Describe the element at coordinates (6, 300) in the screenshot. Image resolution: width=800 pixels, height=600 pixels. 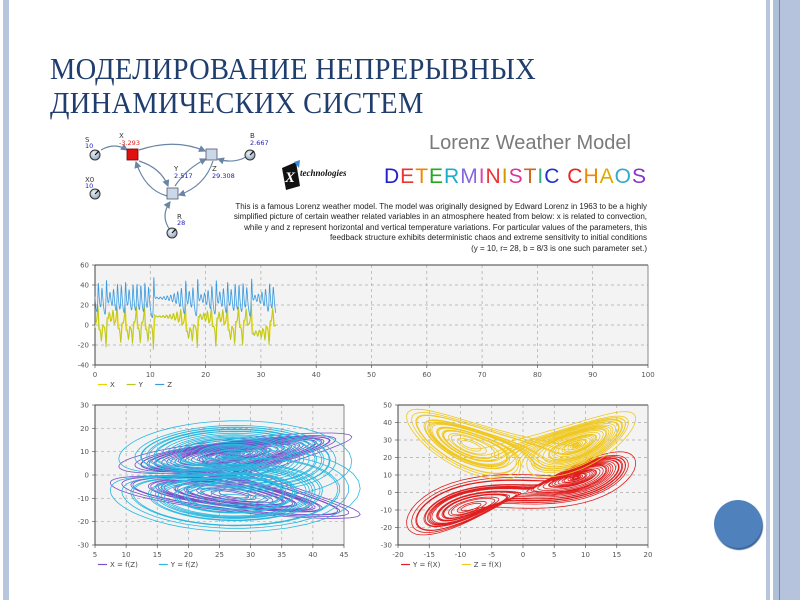
I see `slide-left-border` at that location.